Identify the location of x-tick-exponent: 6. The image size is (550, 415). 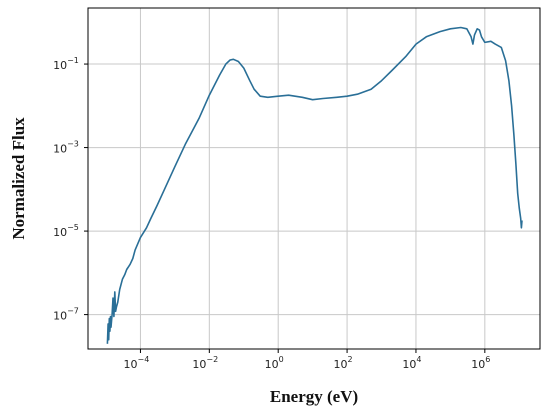
(487, 359).